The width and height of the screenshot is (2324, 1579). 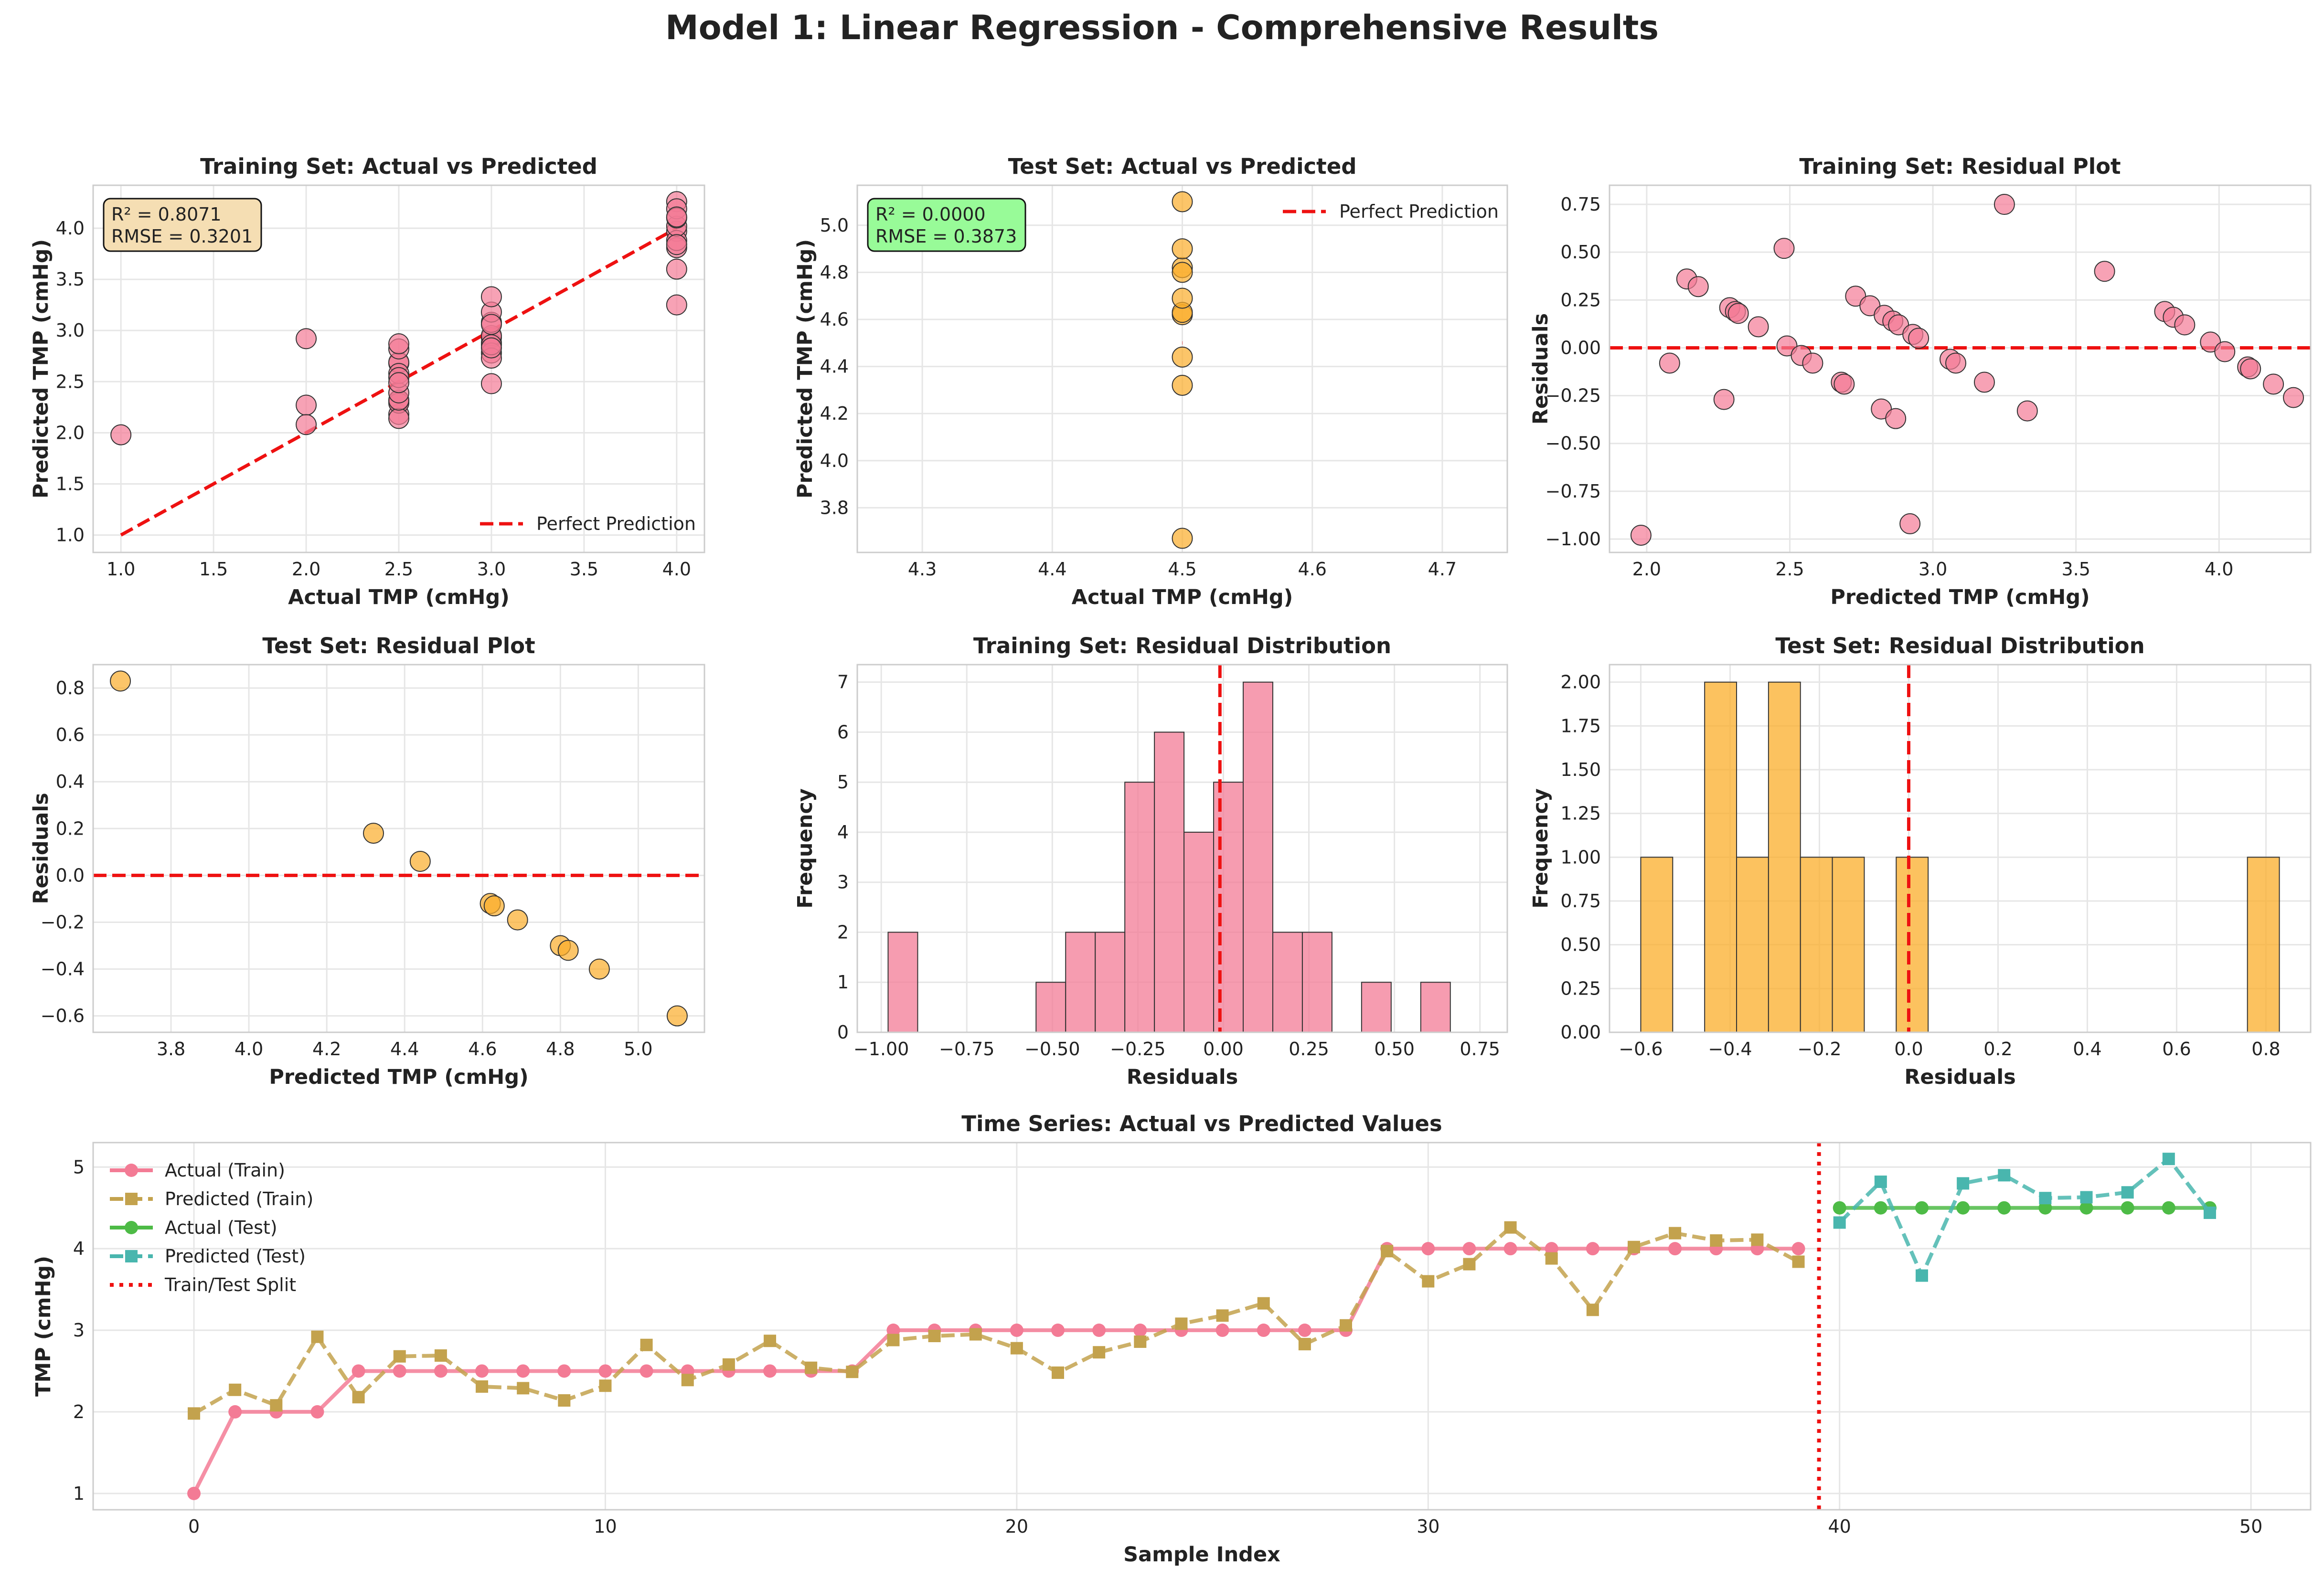 What do you see at coordinates (1480, 1049) in the screenshot?
I see `x-tick-label: 0.75` at bounding box center [1480, 1049].